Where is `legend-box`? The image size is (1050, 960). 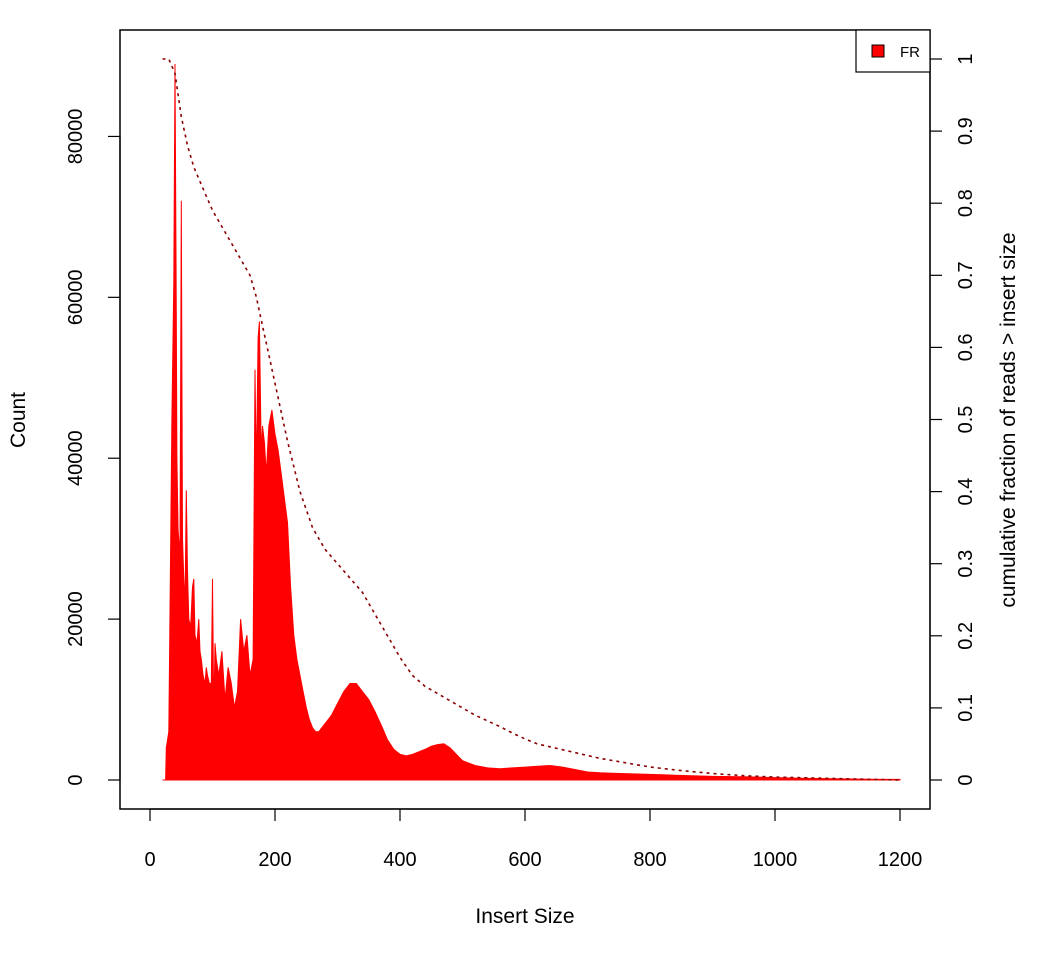 legend-box is located at coordinates (893, 51).